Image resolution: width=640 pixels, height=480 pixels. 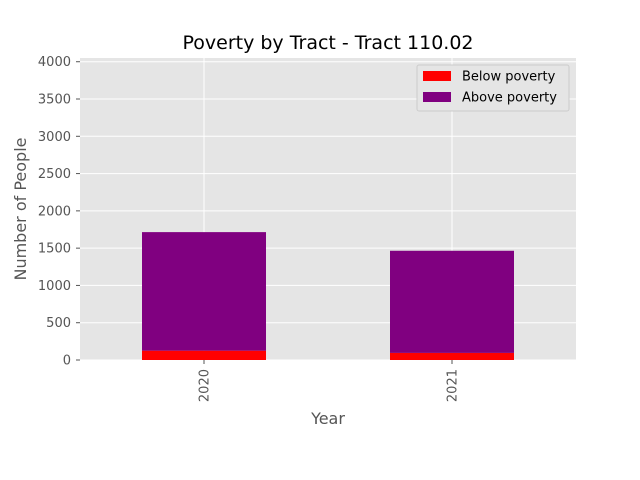 What do you see at coordinates (67, 361) in the screenshot?
I see `y-tick-label: 0` at bounding box center [67, 361].